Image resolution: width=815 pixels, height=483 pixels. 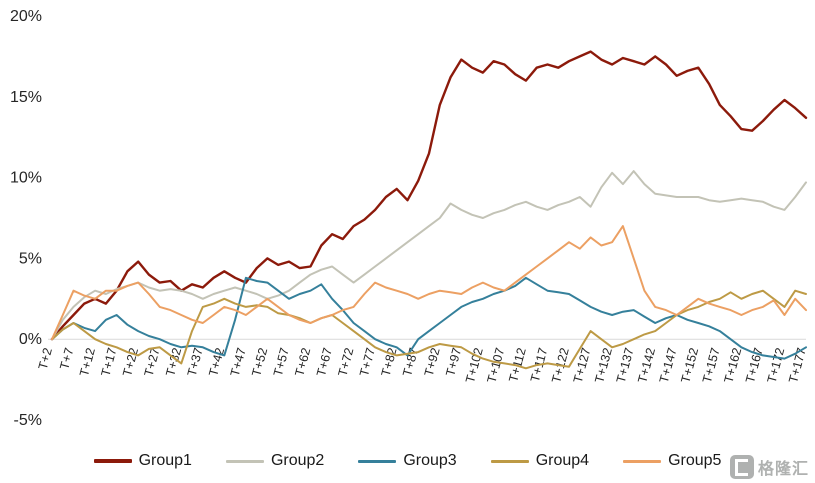 What do you see at coordinates (45, 358) in the screenshot?
I see `x-tick-label: T+2` at bounding box center [45, 358].